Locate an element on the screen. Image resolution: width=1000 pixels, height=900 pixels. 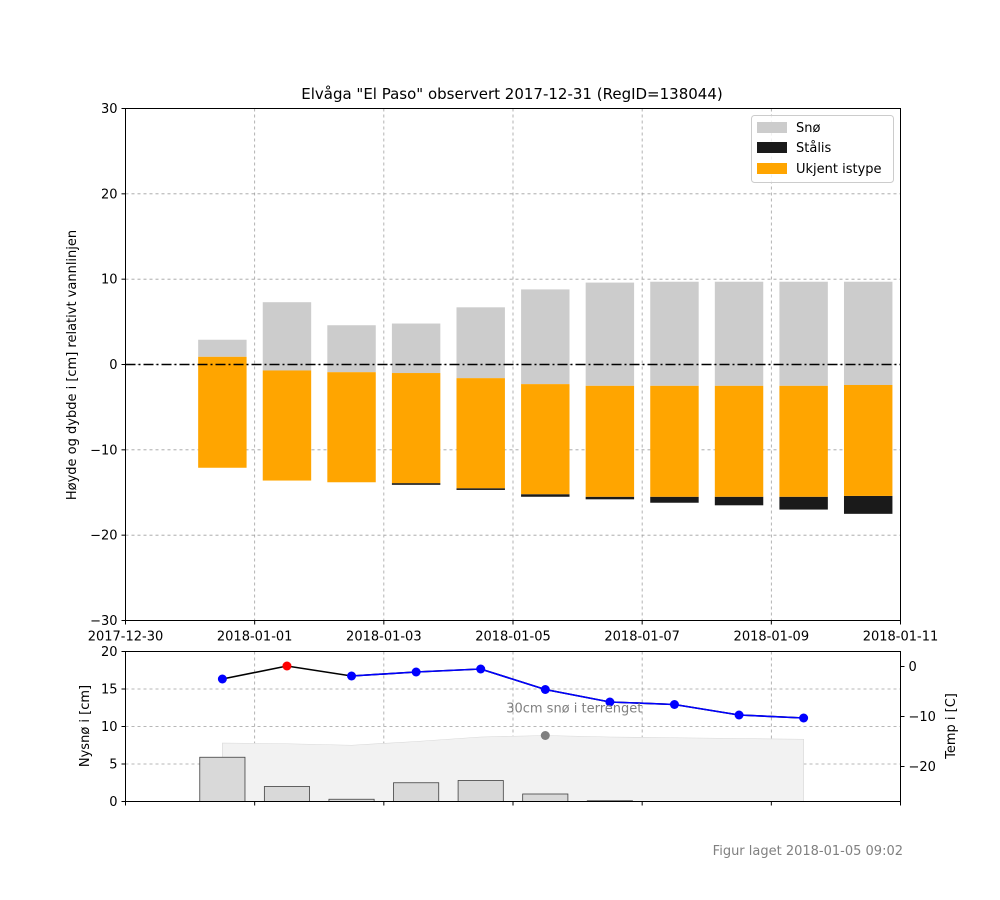
main-y-tick-label: 30 is located at coordinates (109, 109).